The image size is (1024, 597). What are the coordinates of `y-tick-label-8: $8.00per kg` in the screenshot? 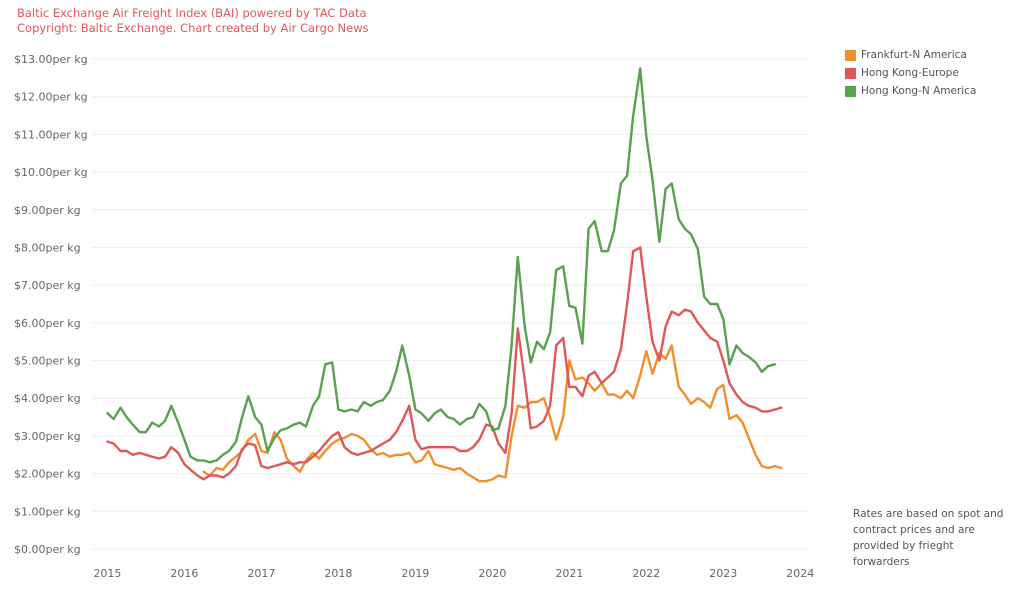 It's located at (47, 247).